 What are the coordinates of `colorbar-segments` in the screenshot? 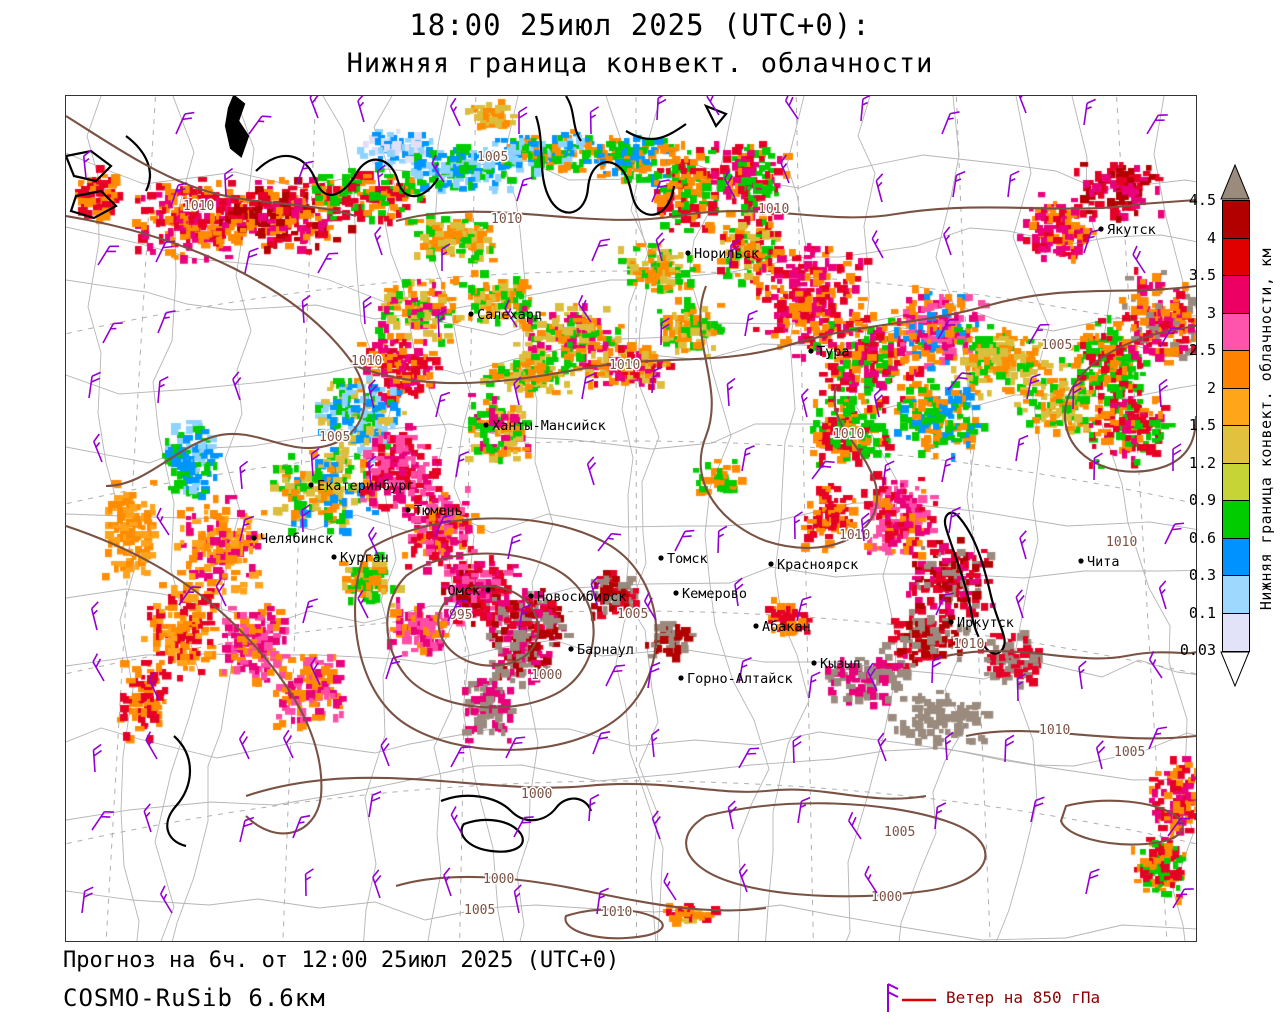 It's located at (1236, 426).